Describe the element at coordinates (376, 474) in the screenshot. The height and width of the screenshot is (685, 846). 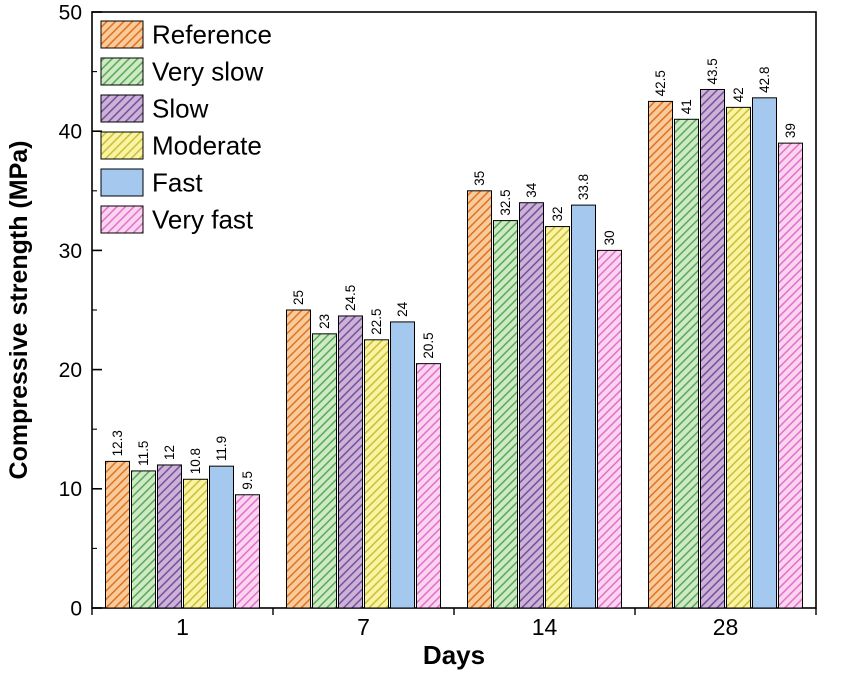
I see `bar-moderate-day7` at that location.